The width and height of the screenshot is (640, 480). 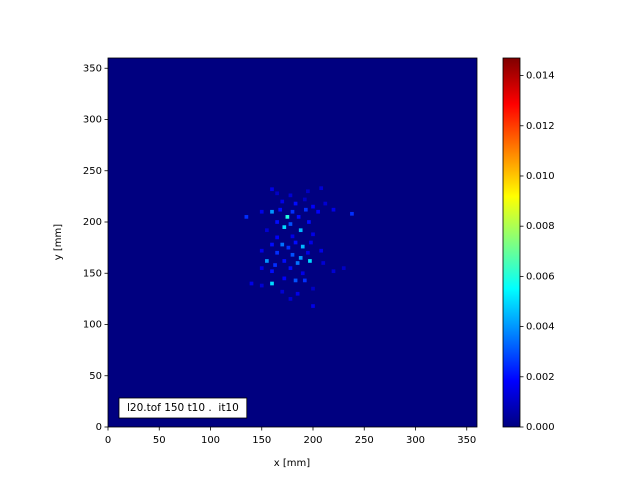 I want to click on colorbar-tick-label: 0.004, so click(x=540, y=327).